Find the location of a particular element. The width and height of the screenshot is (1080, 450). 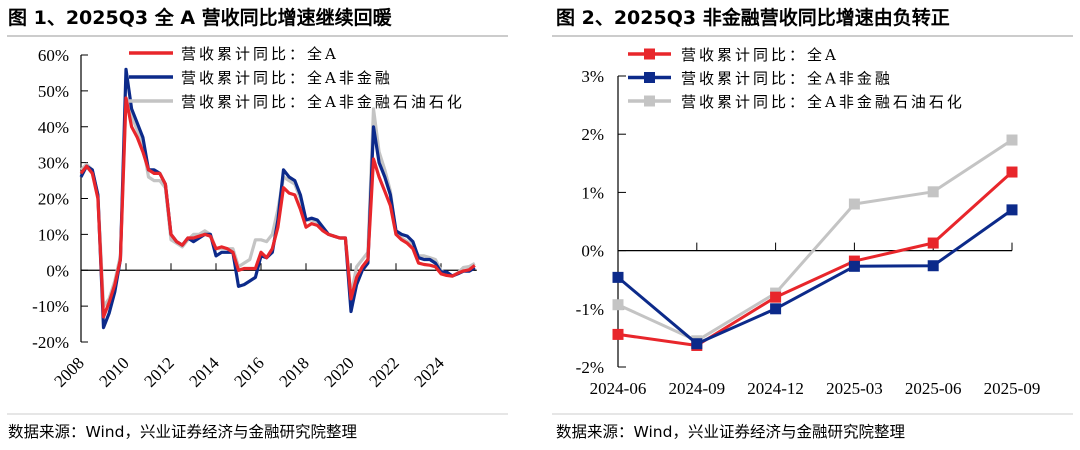

chart-2-title: 图 2、2025Q3 非金融营收同比增速由负转正 is located at coordinates (753, 17).